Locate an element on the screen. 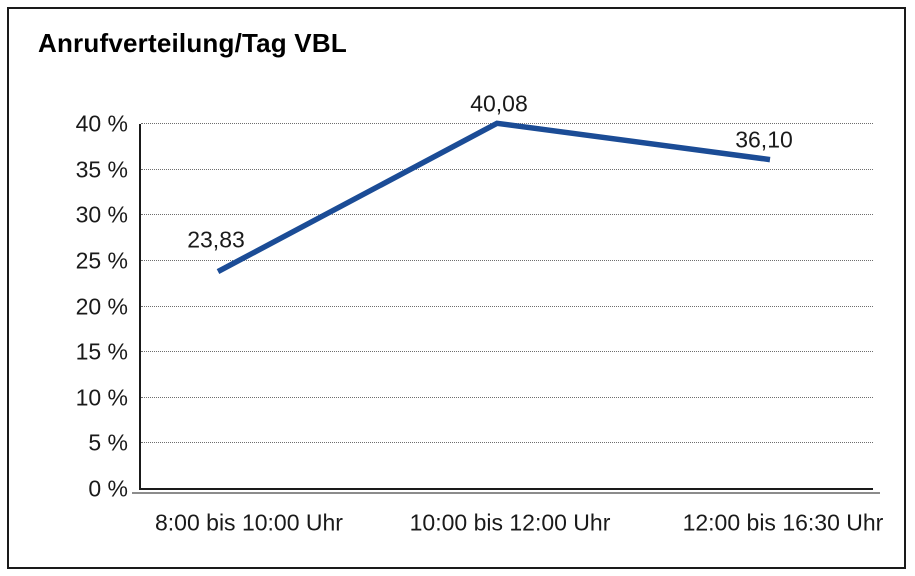  y-tick-label: 35 % is located at coordinates (101, 169).